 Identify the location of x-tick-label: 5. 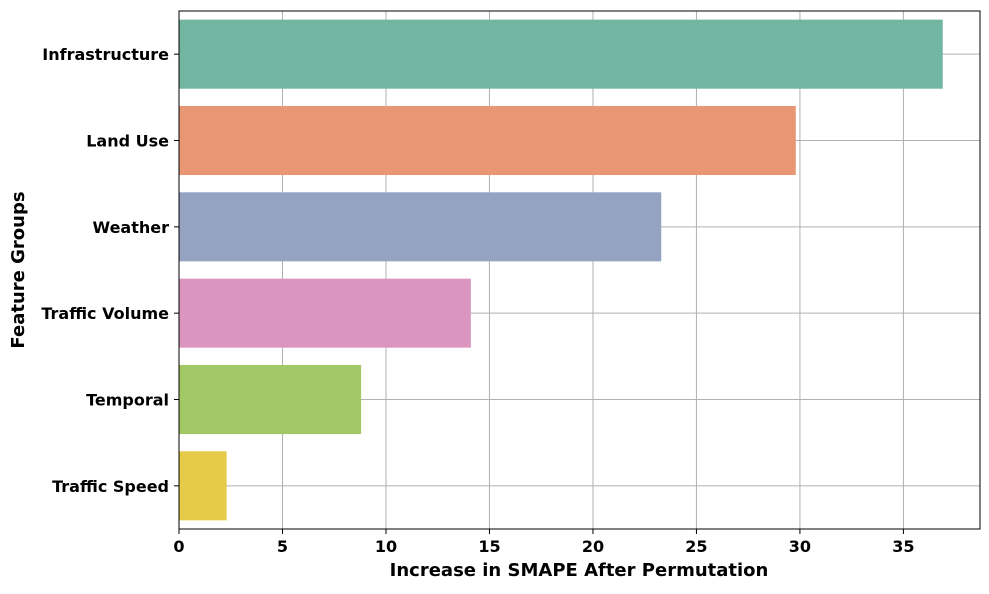
(282, 546).